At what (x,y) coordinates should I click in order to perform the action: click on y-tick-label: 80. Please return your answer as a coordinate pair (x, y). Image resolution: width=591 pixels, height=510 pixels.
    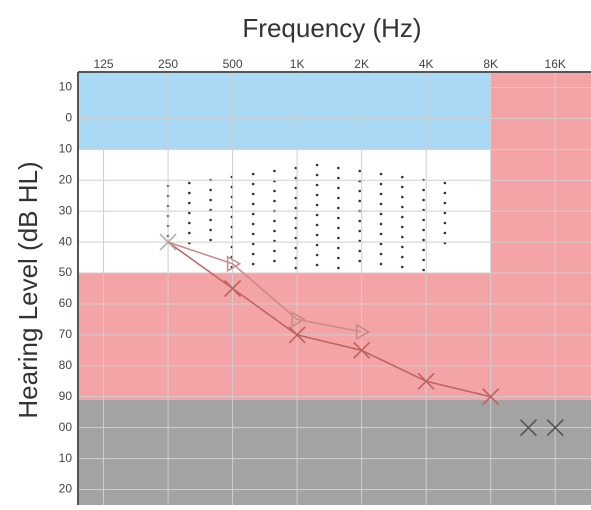
    Looking at the image, I should click on (66, 365).